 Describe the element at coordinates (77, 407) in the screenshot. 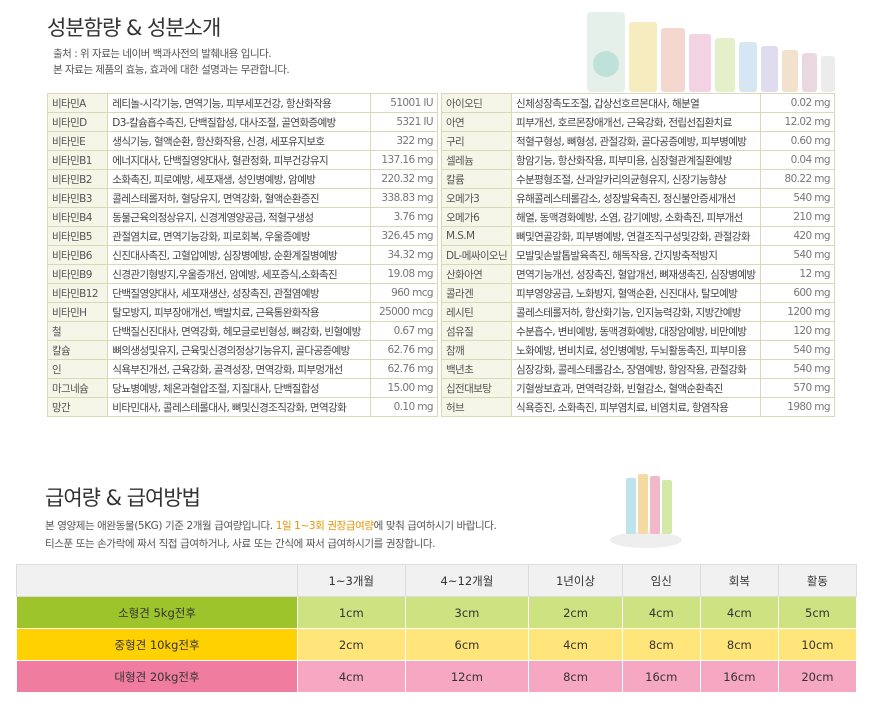

I see `ingredient-name: 망간` at that location.